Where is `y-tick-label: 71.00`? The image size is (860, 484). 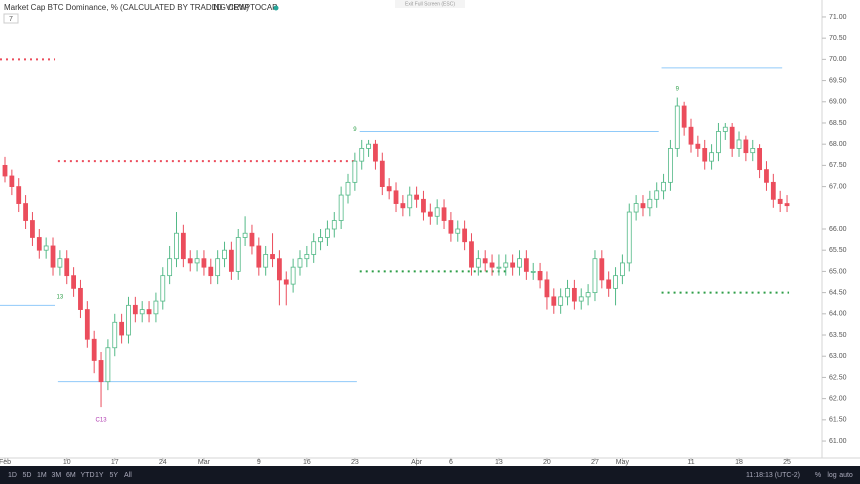
y-tick-label: 71.00 is located at coordinates (838, 17).